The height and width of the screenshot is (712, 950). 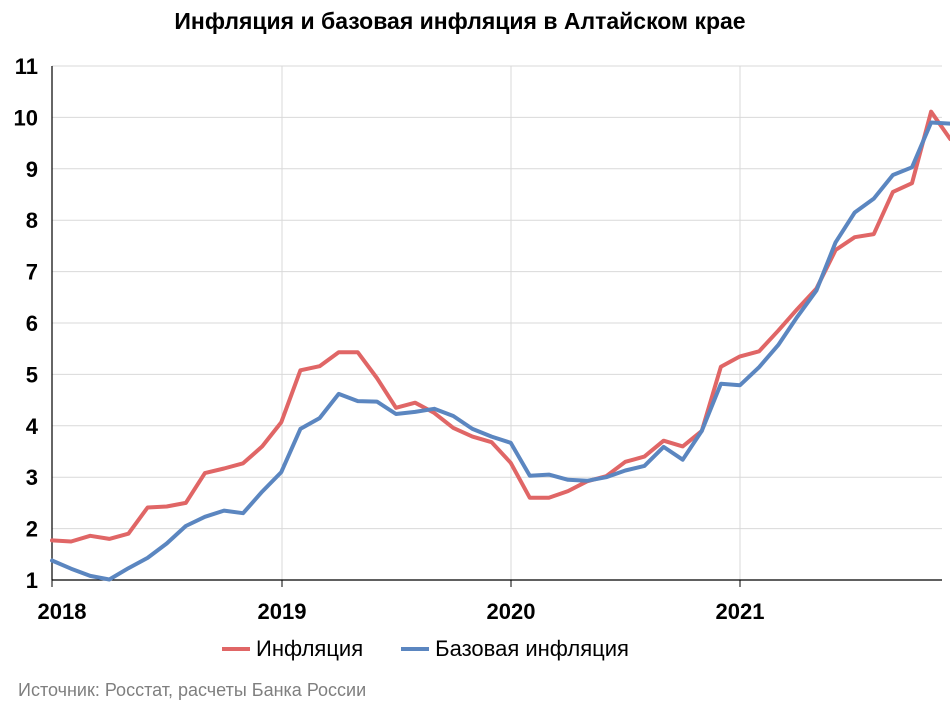 What do you see at coordinates (310, 648) in the screenshot?
I see `legend-label-inflation: Инфляция` at bounding box center [310, 648].